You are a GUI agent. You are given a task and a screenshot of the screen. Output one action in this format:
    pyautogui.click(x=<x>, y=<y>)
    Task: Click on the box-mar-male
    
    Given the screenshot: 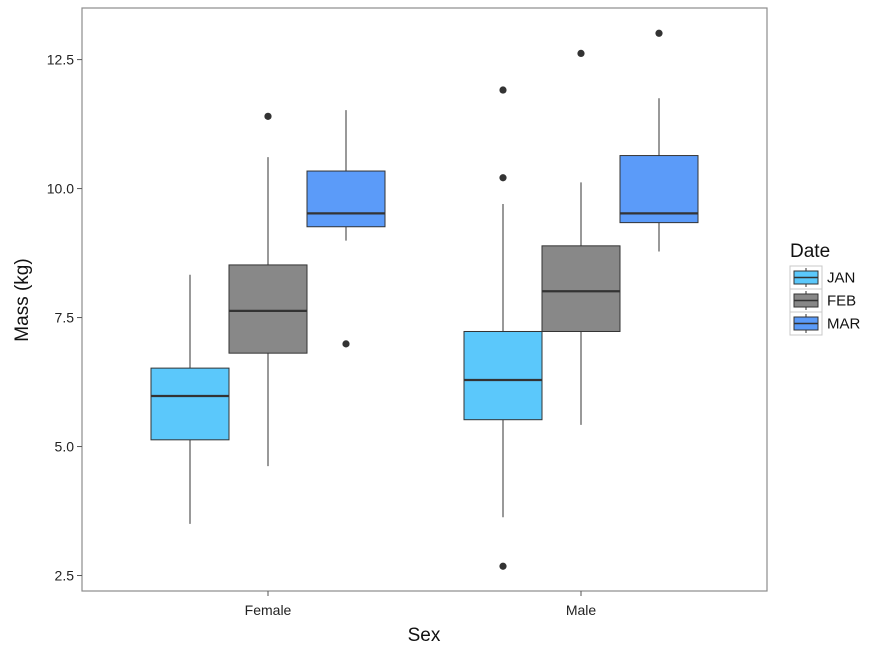 What is the action you would take?
    pyautogui.click(x=659, y=140)
    